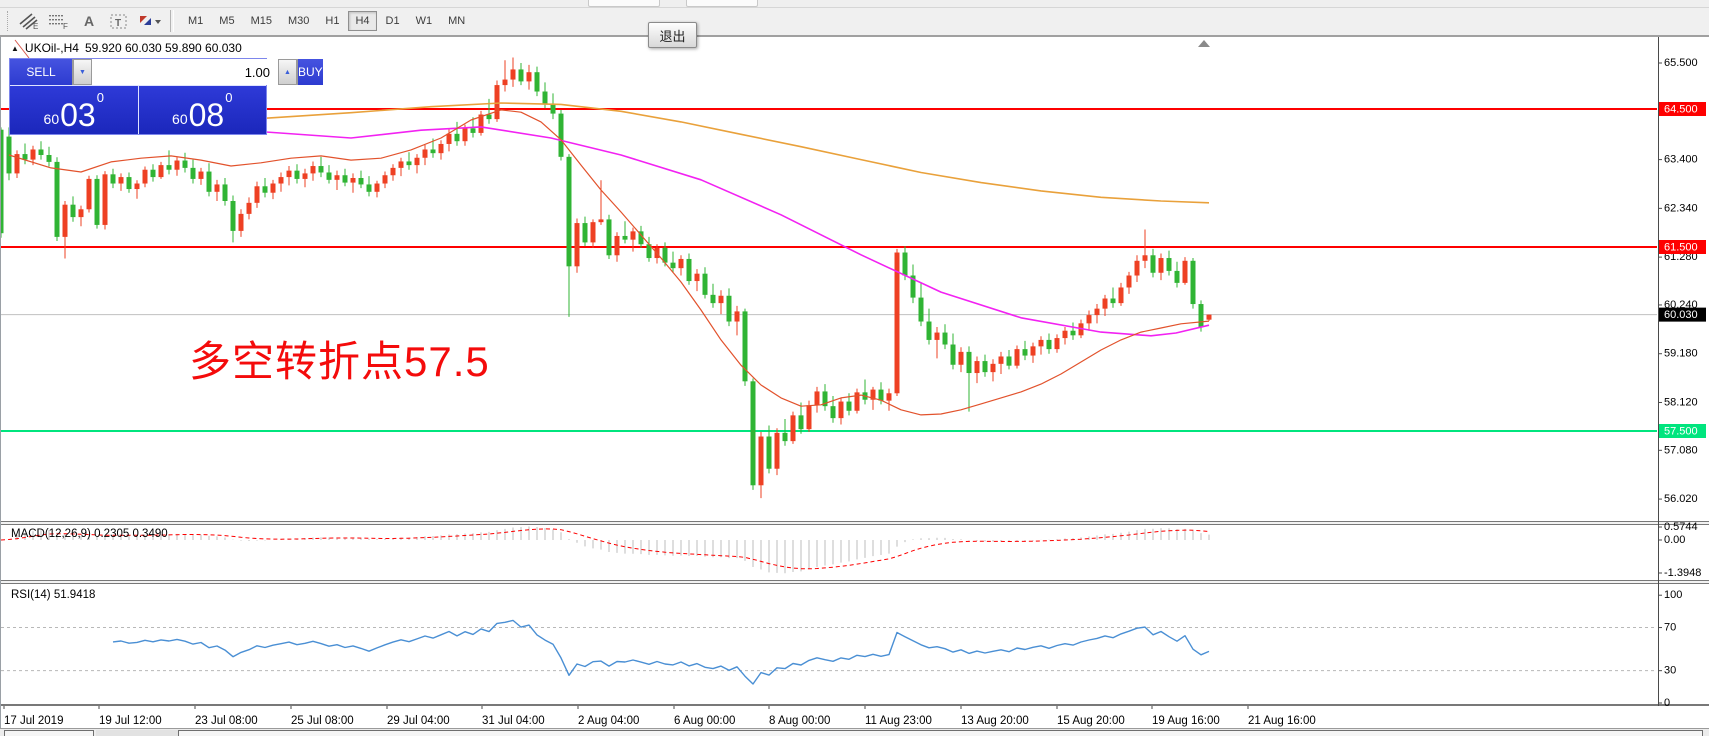 The width and height of the screenshot is (1709, 736). What do you see at coordinates (310, 72) in the screenshot?
I see `buy-button: BUY` at bounding box center [310, 72].